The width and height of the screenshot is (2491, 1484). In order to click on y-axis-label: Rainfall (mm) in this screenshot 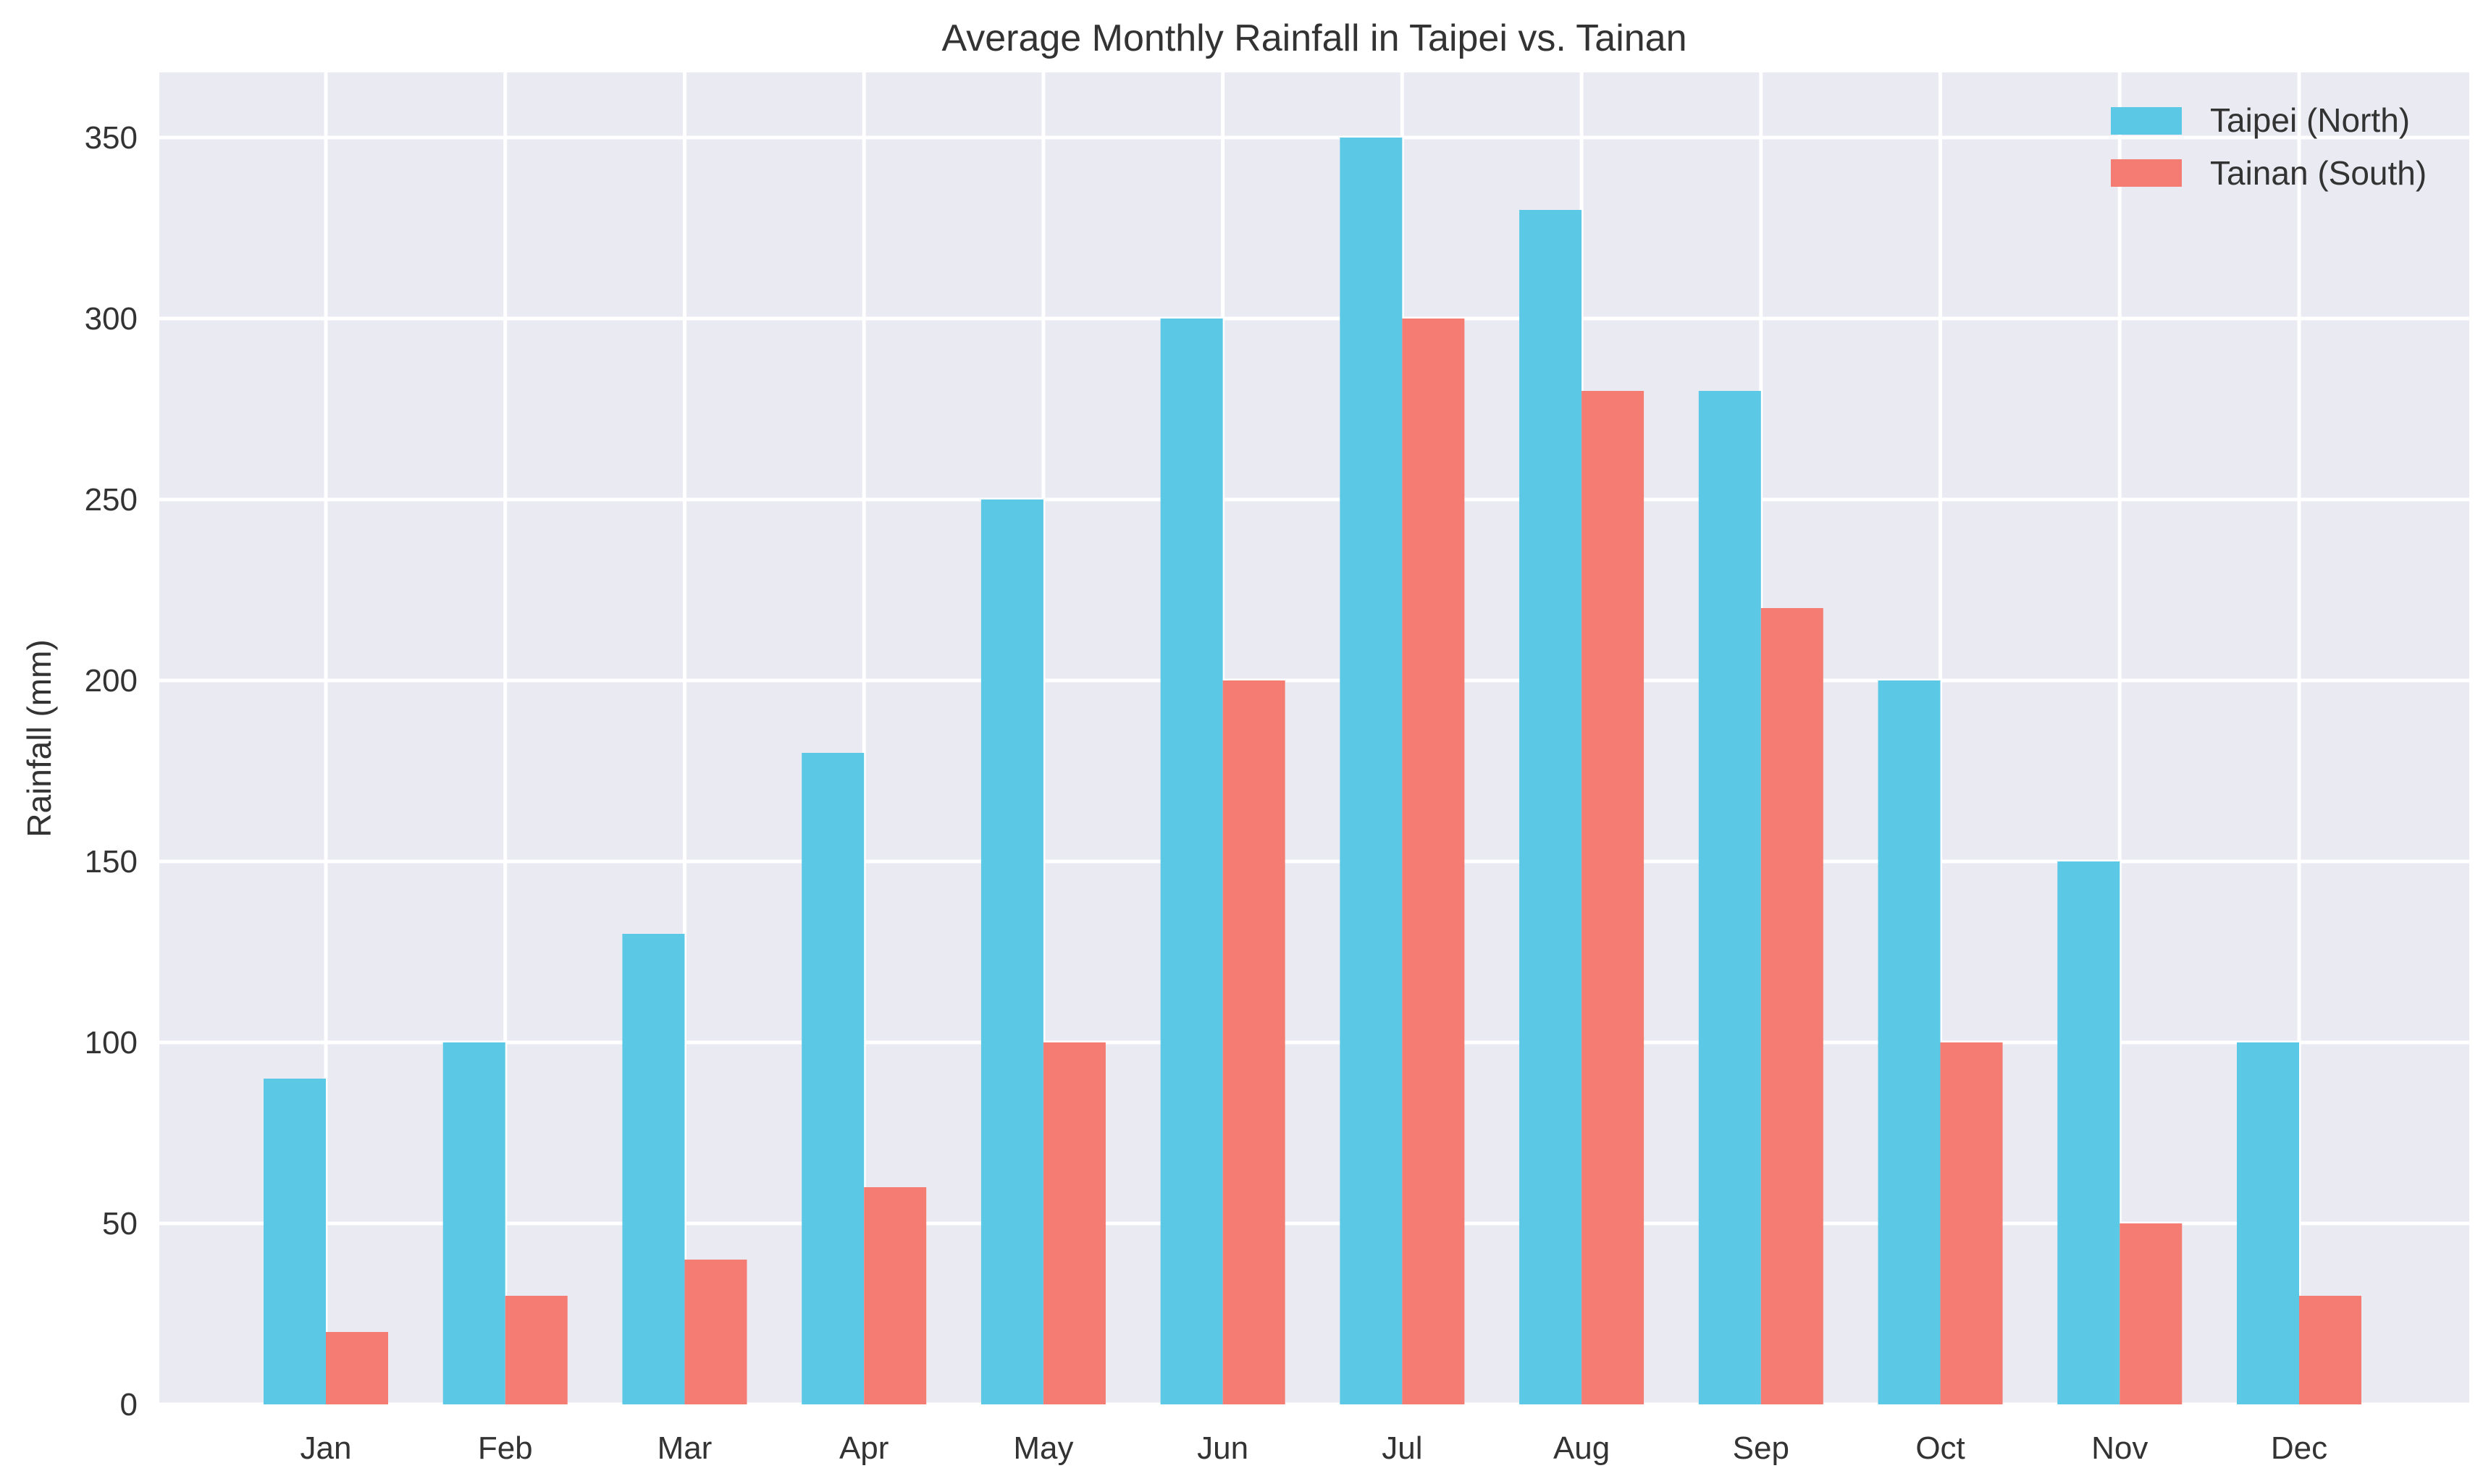, I will do `click(39, 738)`.